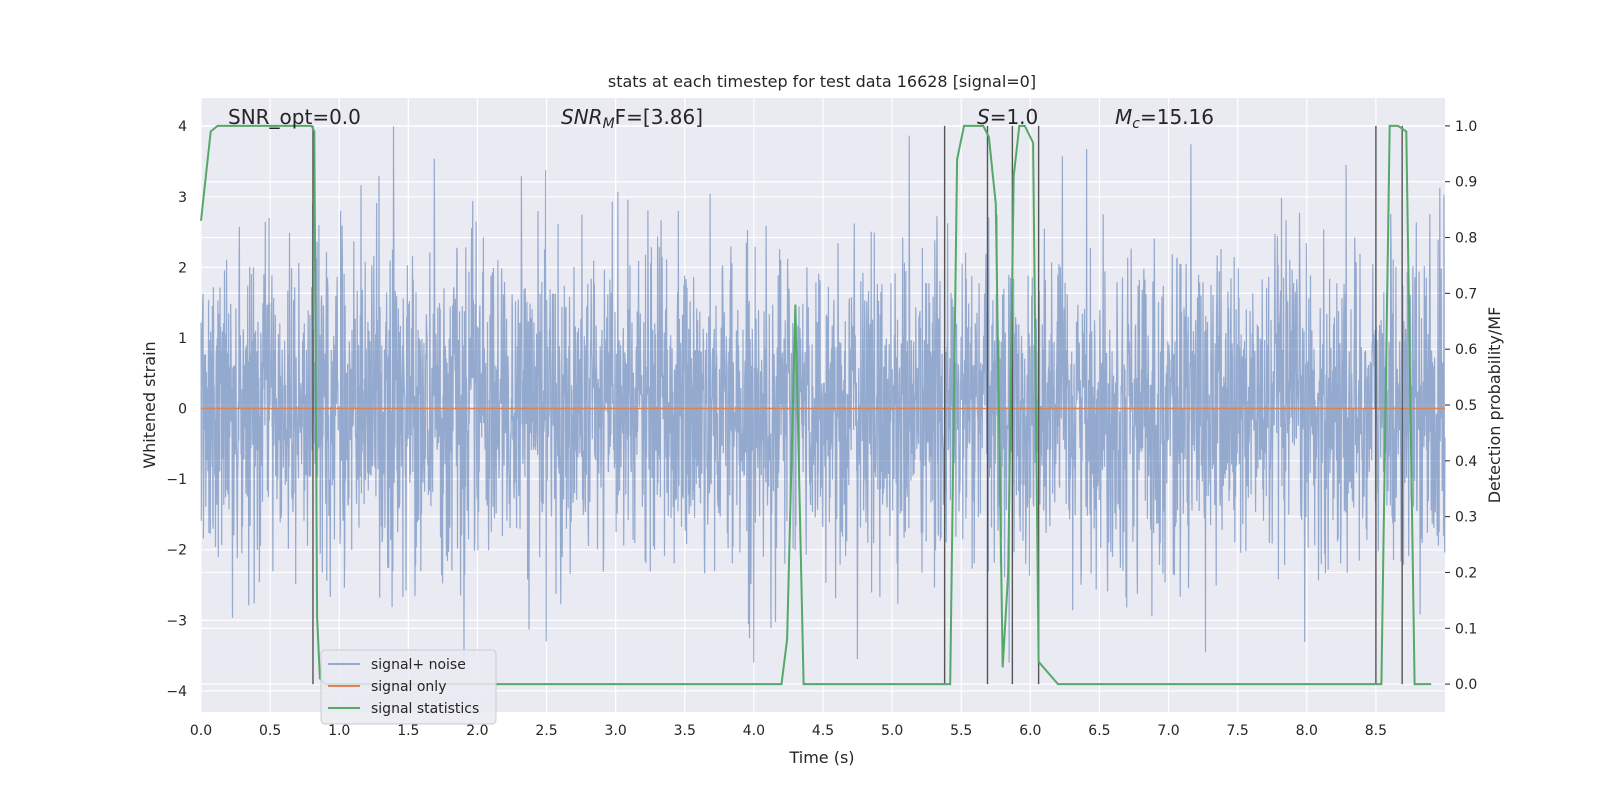 The height and width of the screenshot is (804, 1600). I want to click on y-axis-label: Whitened strain, so click(149, 404).